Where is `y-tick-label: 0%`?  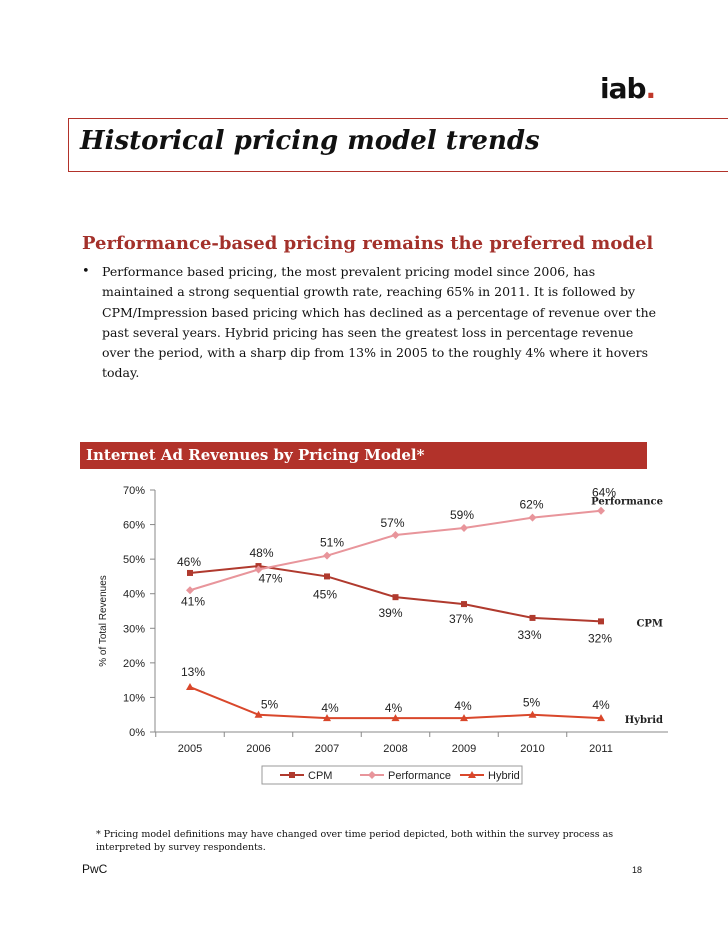
y-tick-label: 0% is located at coordinates (137, 733).